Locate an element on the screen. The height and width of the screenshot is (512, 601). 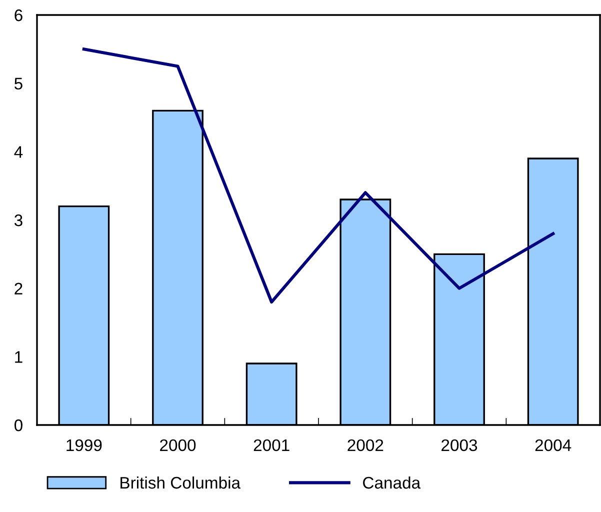
x-tick-label: 2003 is located at coordinates (460, 445).